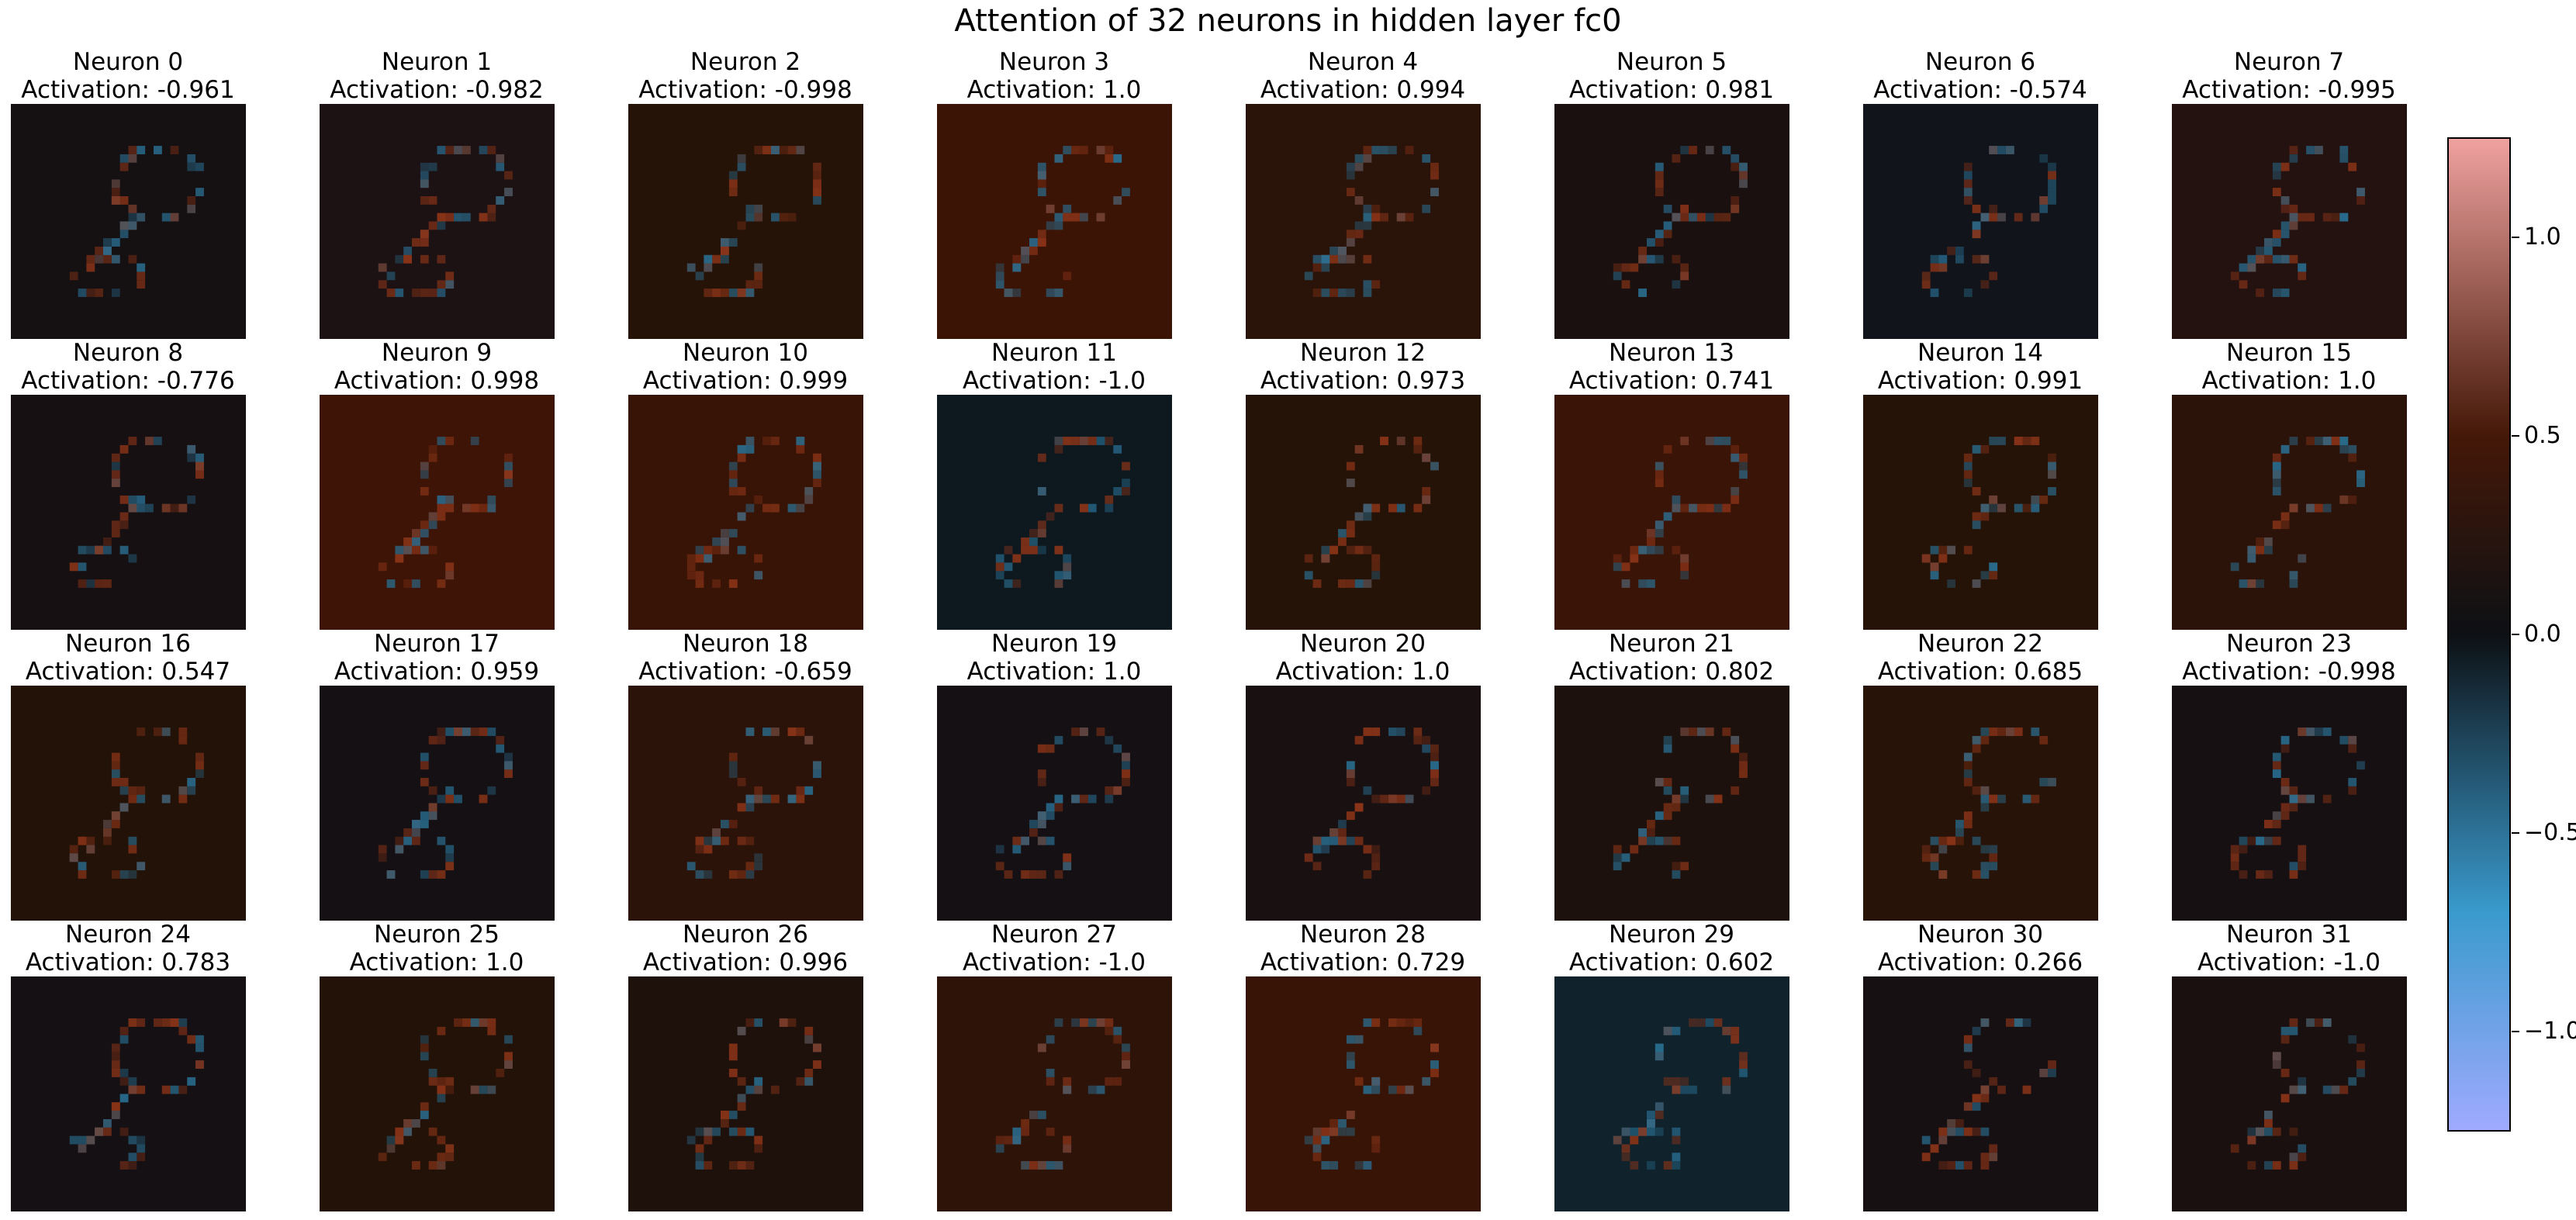 The height and width of the screenshot is (1220, 2576). Describe the element at coordinates (1363, 962) in the screenshot. I see `activation-label: Activation: 0.729` at that location.